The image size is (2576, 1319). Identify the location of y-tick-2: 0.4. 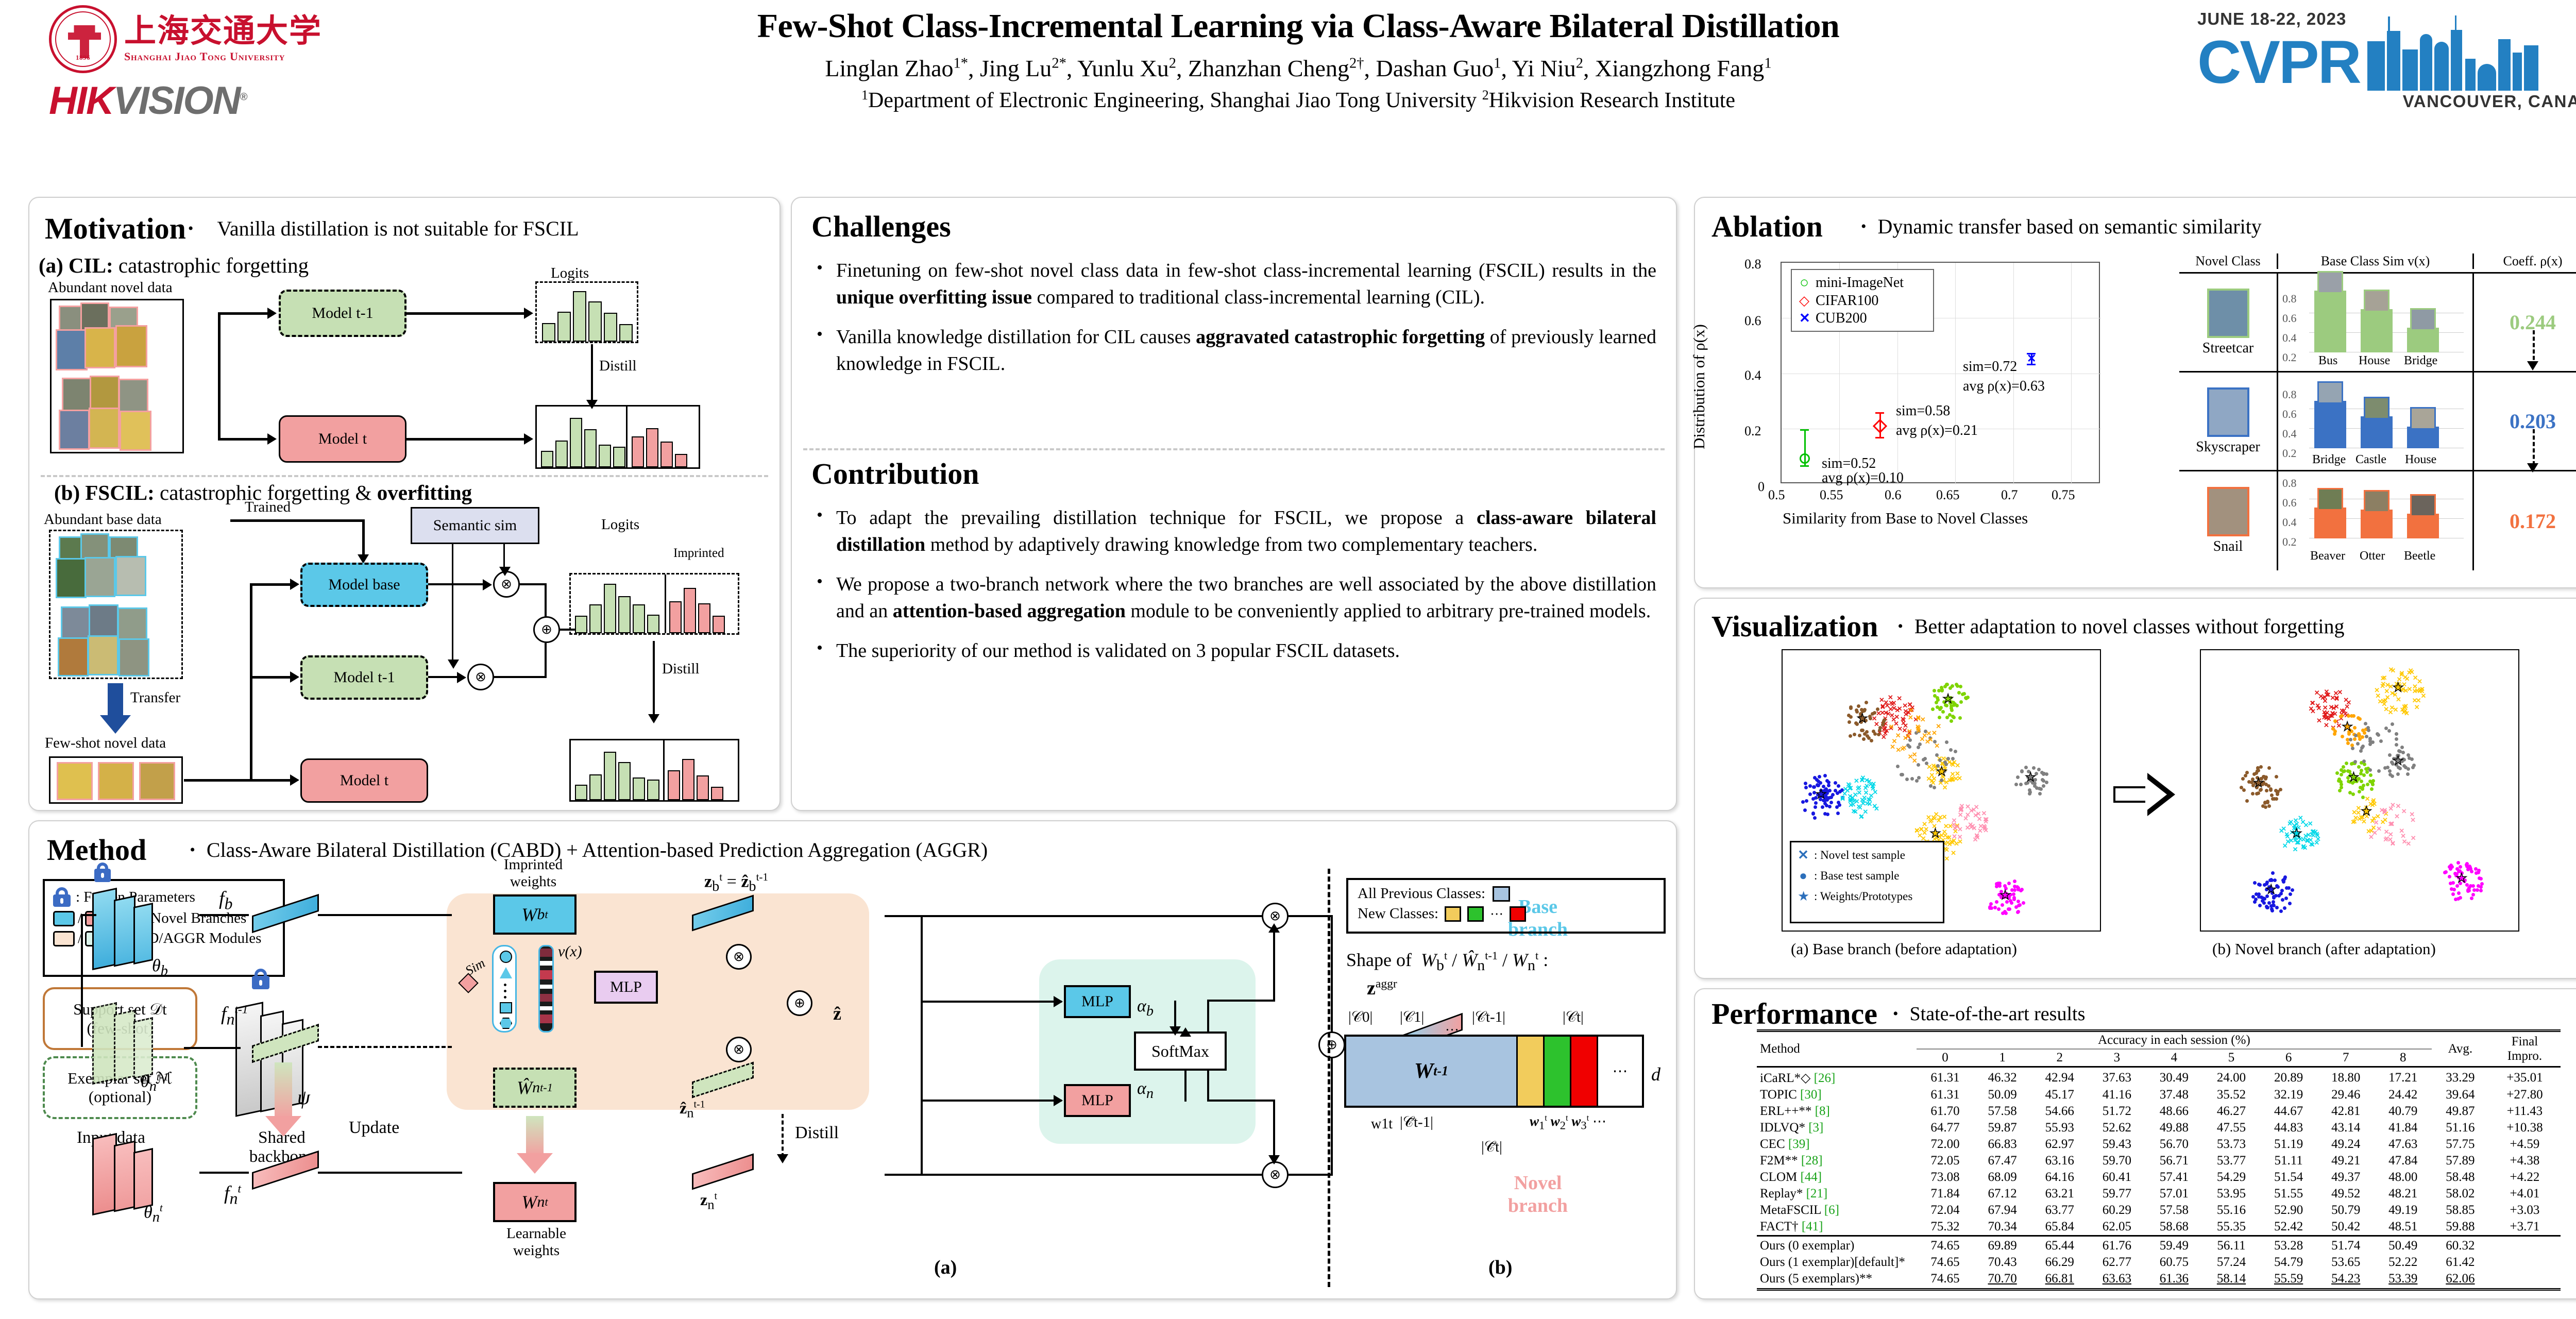
(1752, 376).